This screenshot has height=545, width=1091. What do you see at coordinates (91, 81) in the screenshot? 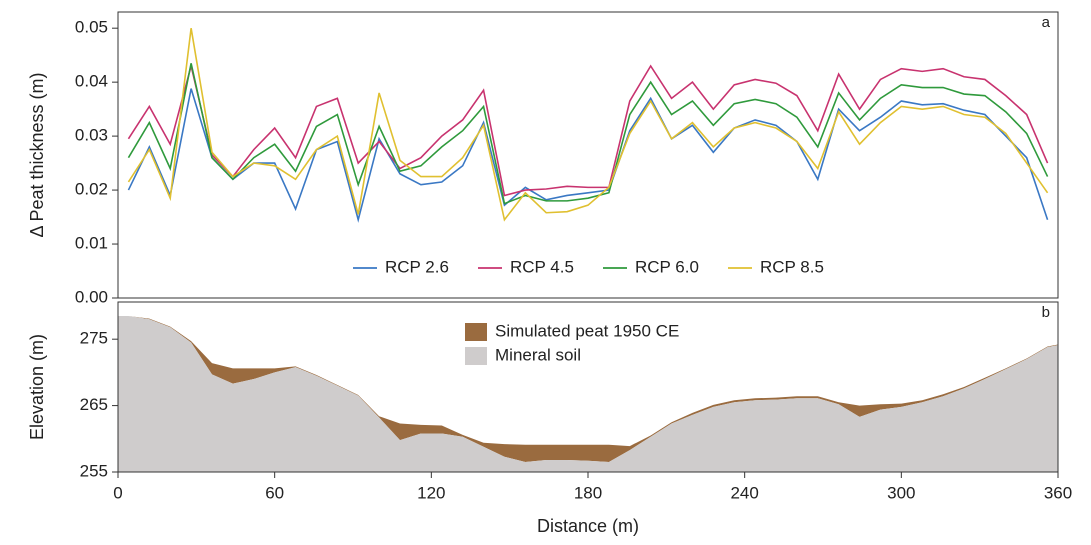
I see `y-tick-label: 0.04` at bounding box center [91, 81].